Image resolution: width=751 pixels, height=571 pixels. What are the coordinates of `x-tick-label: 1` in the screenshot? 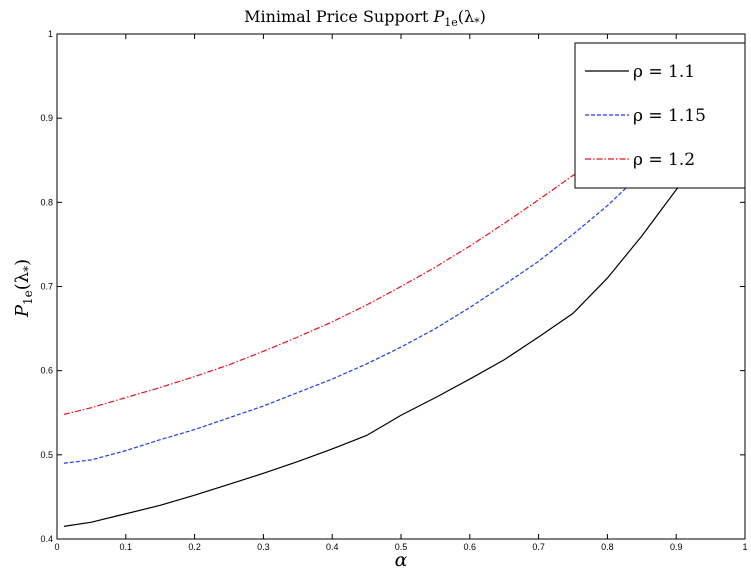 It's located at (744, 547).